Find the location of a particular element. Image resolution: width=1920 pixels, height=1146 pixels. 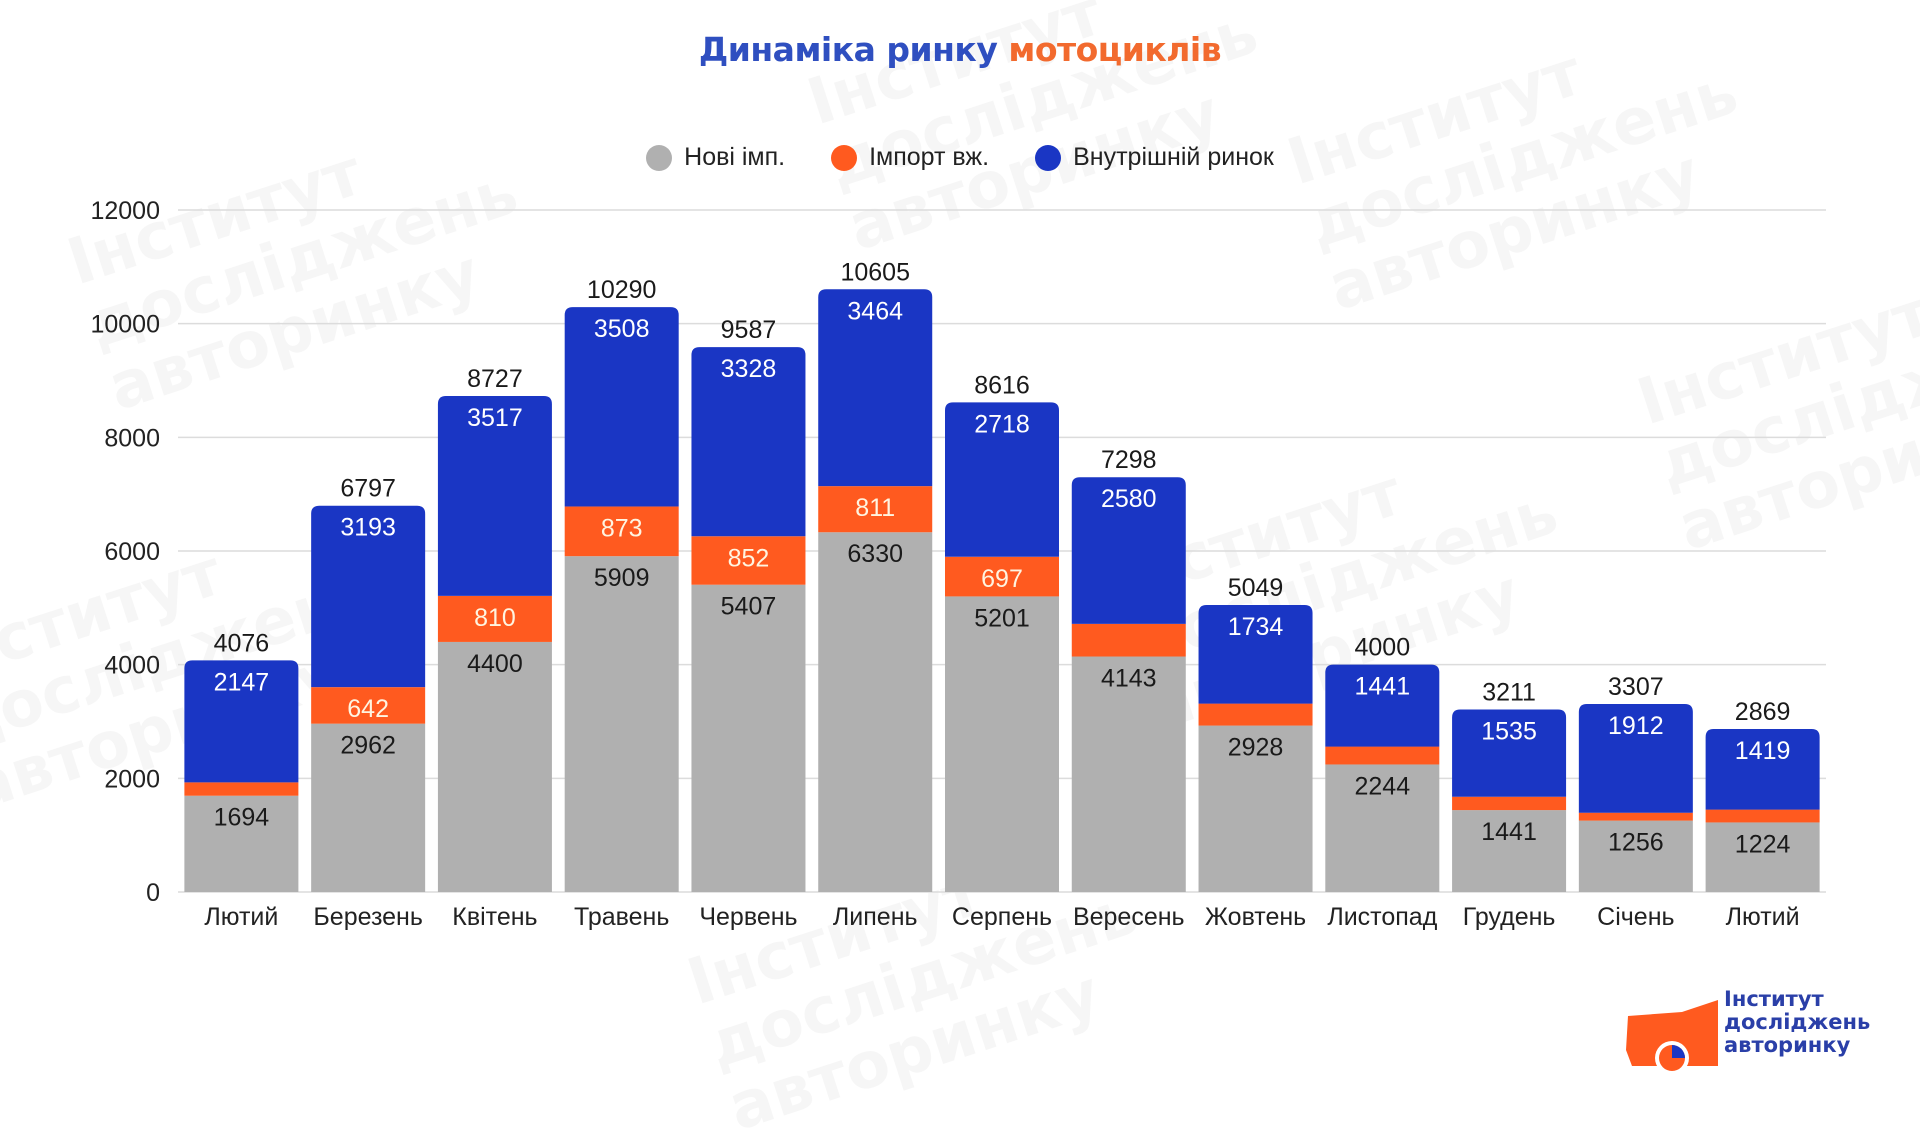

legend: Нові імп. Імпорт вж. Внутрішній ринок is located at coordinates (960, 157).